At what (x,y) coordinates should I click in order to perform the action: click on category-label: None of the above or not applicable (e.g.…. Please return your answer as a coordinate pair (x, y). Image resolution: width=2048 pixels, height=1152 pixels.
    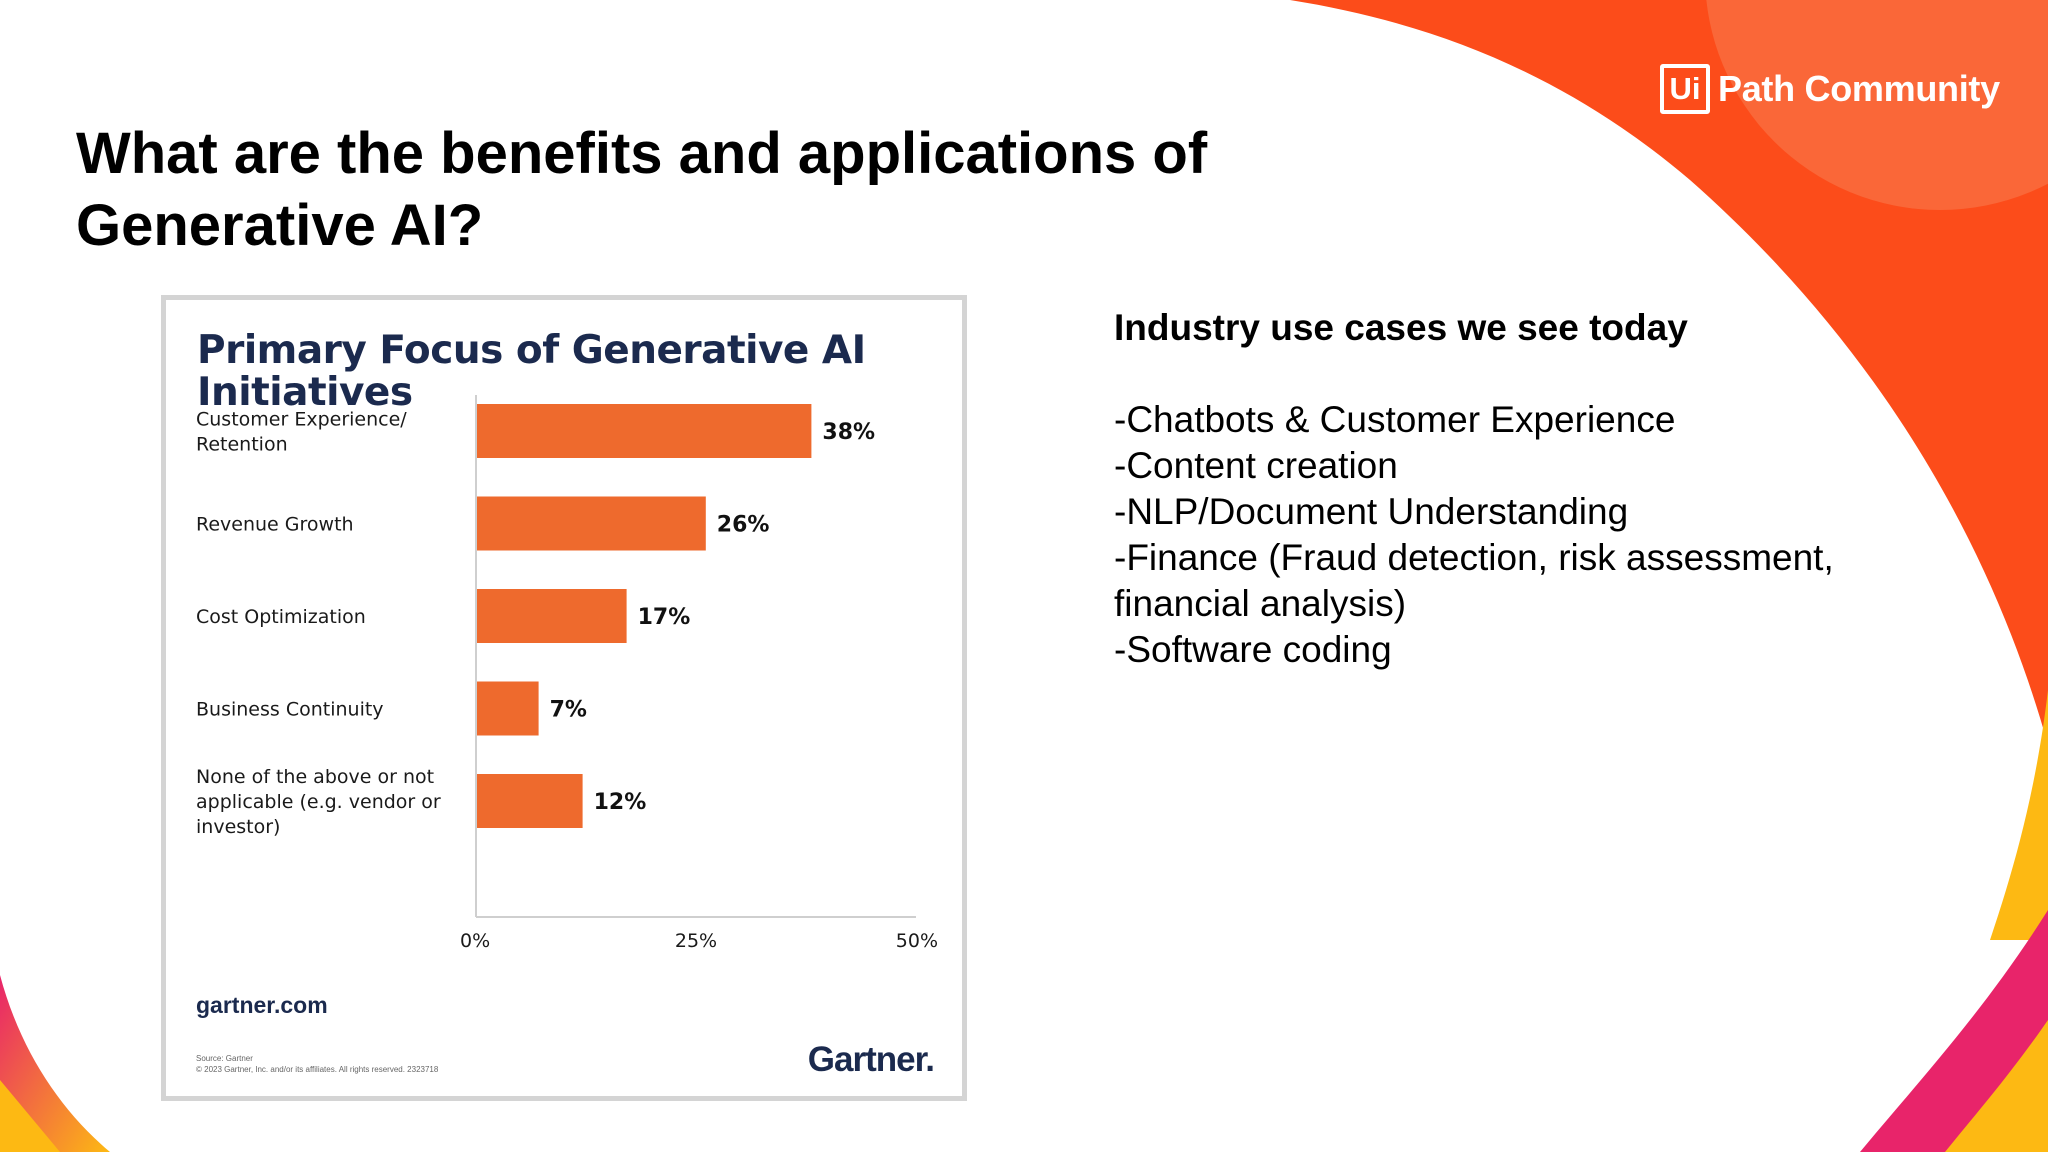
    Looking at the image, I should click on (318, 802).